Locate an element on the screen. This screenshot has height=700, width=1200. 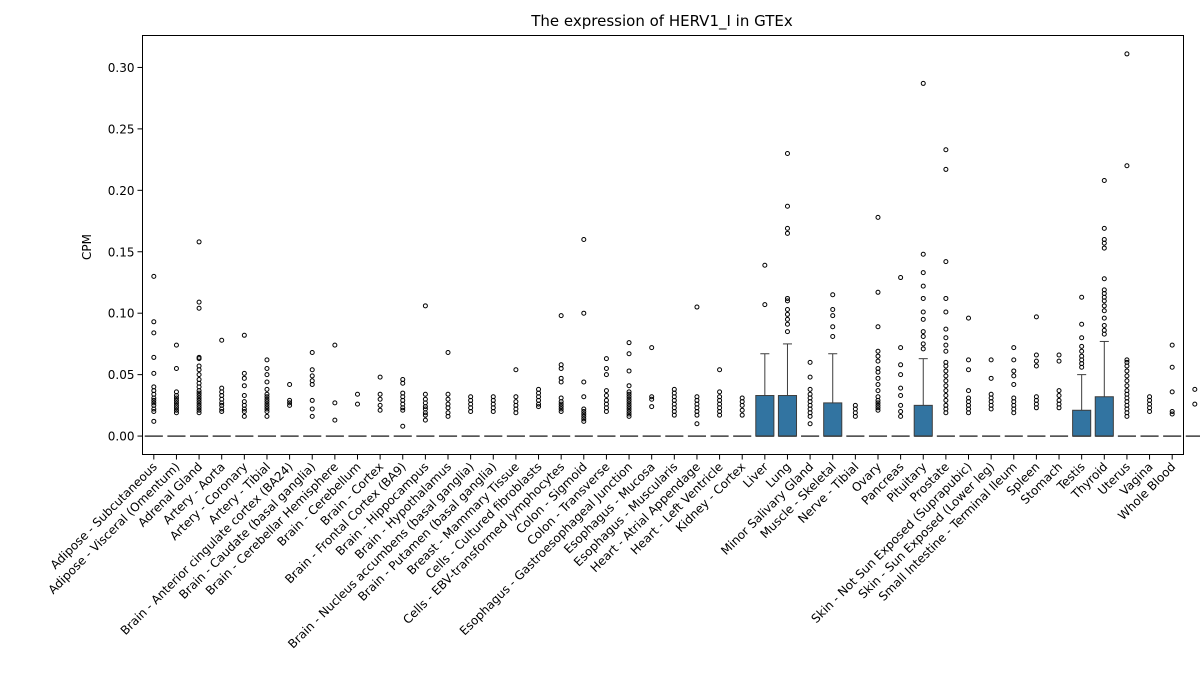
y-tick-label: 0.30 is located at coordinates (121, 68).